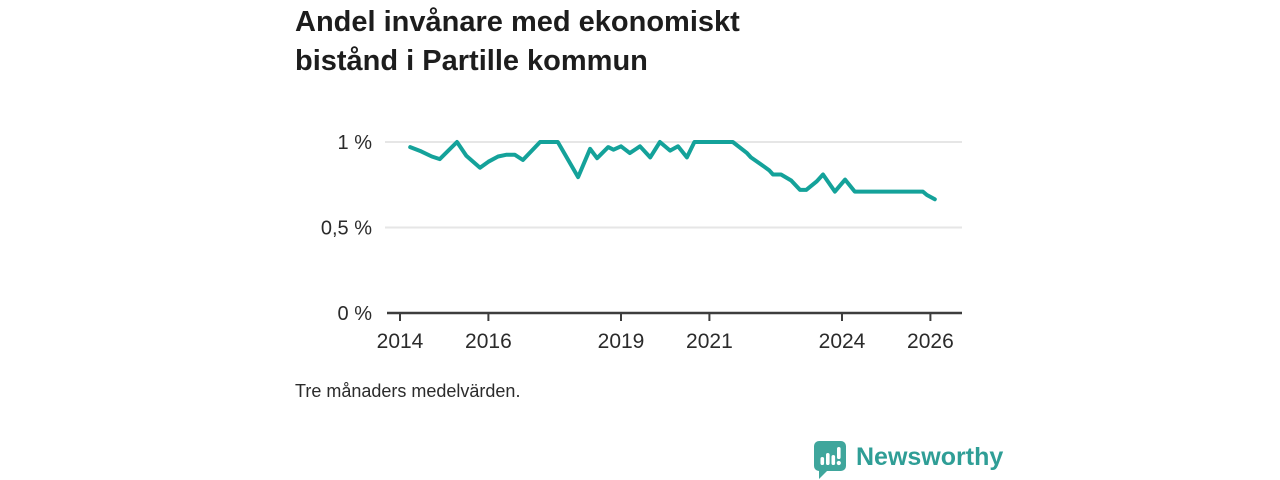 The image size is (1280, 480). Describe the element at coordinates (355, 314) in the screenshot. I see `y-axis-tick-label: 0 %` at that location.